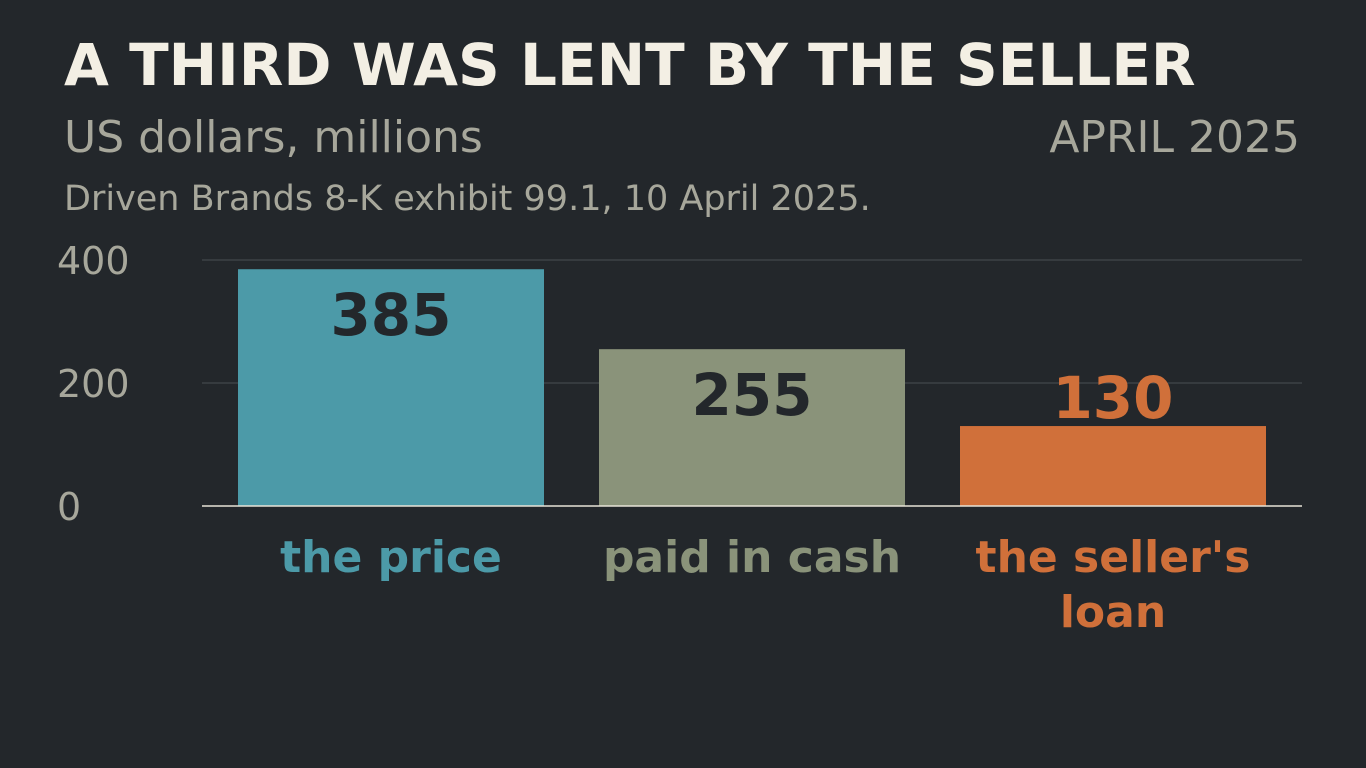 The image size is (1366, 768). I want to click on data-label: 385, so click(390, 315).